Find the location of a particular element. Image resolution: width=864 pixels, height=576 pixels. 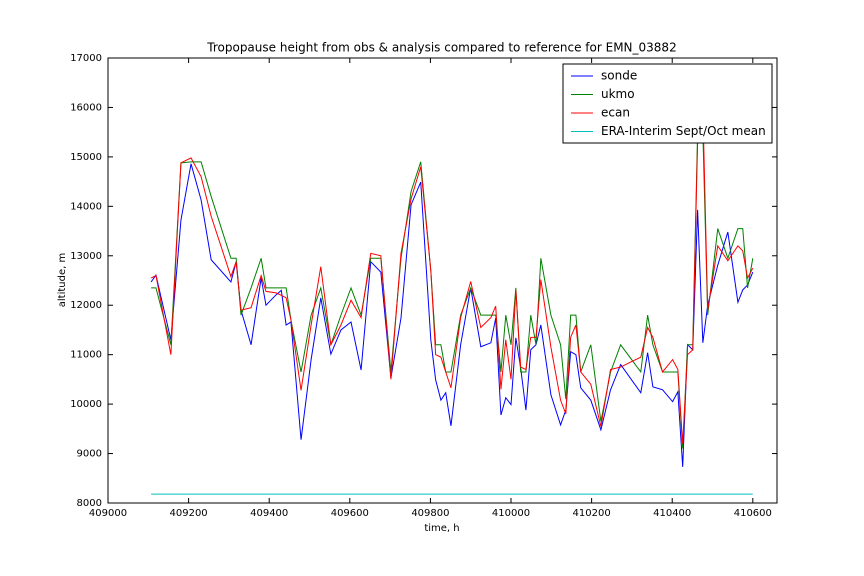

y-tick-label: 13000 is located at coordinates (86, 256).